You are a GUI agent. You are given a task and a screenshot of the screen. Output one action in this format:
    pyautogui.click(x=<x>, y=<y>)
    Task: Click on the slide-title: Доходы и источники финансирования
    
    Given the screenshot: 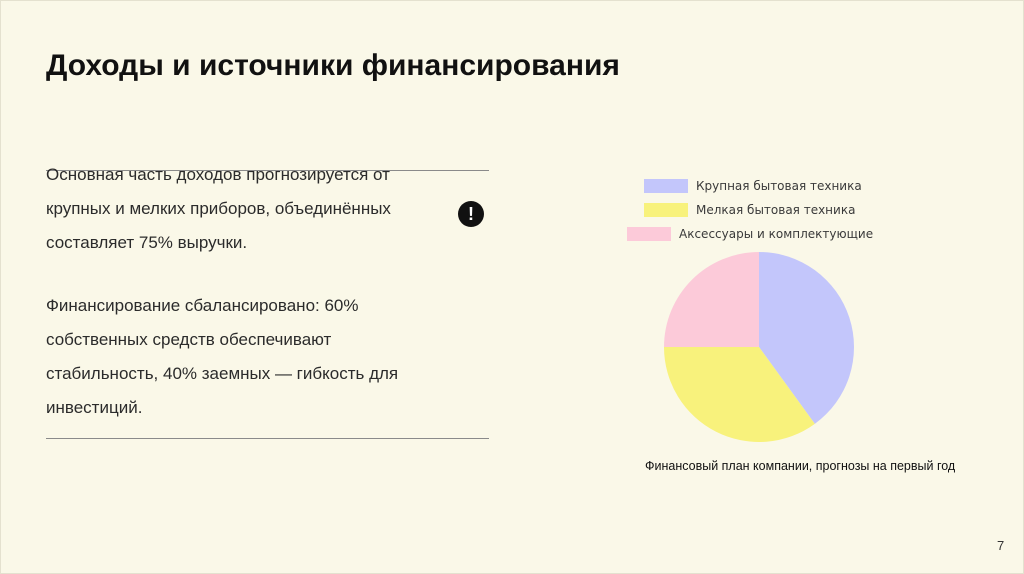 What is the action you would take?
    pyautogui.click(x=333, y=65)
    